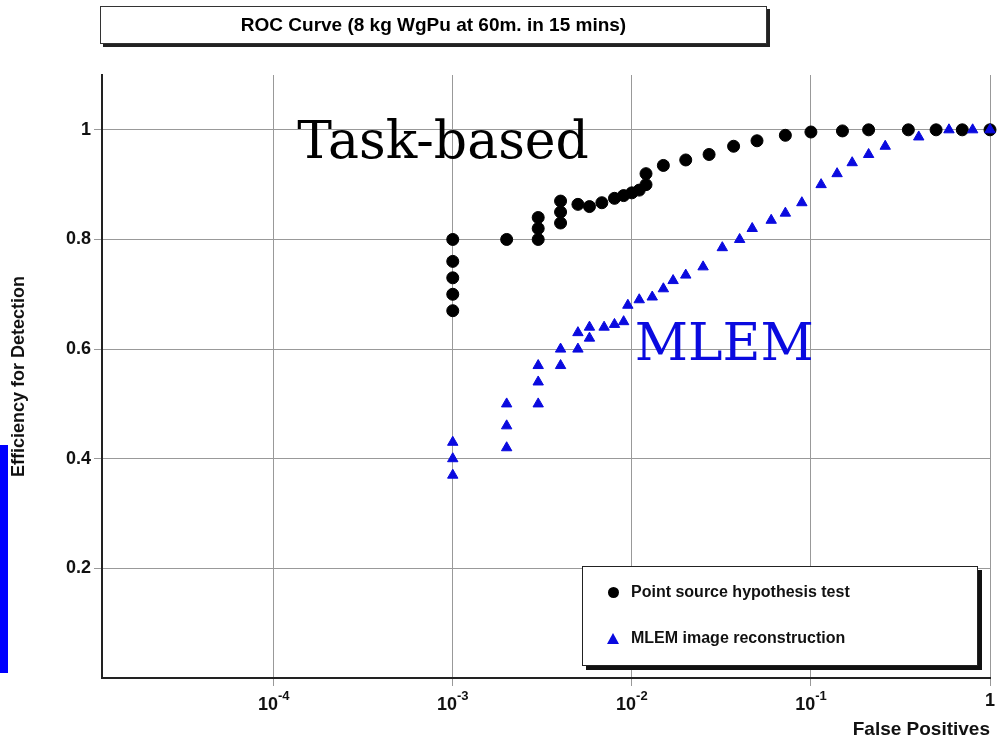  Describe the element at coordinates (85, 128) in the screenshot. I see `y-tick-label: 1` at that location.